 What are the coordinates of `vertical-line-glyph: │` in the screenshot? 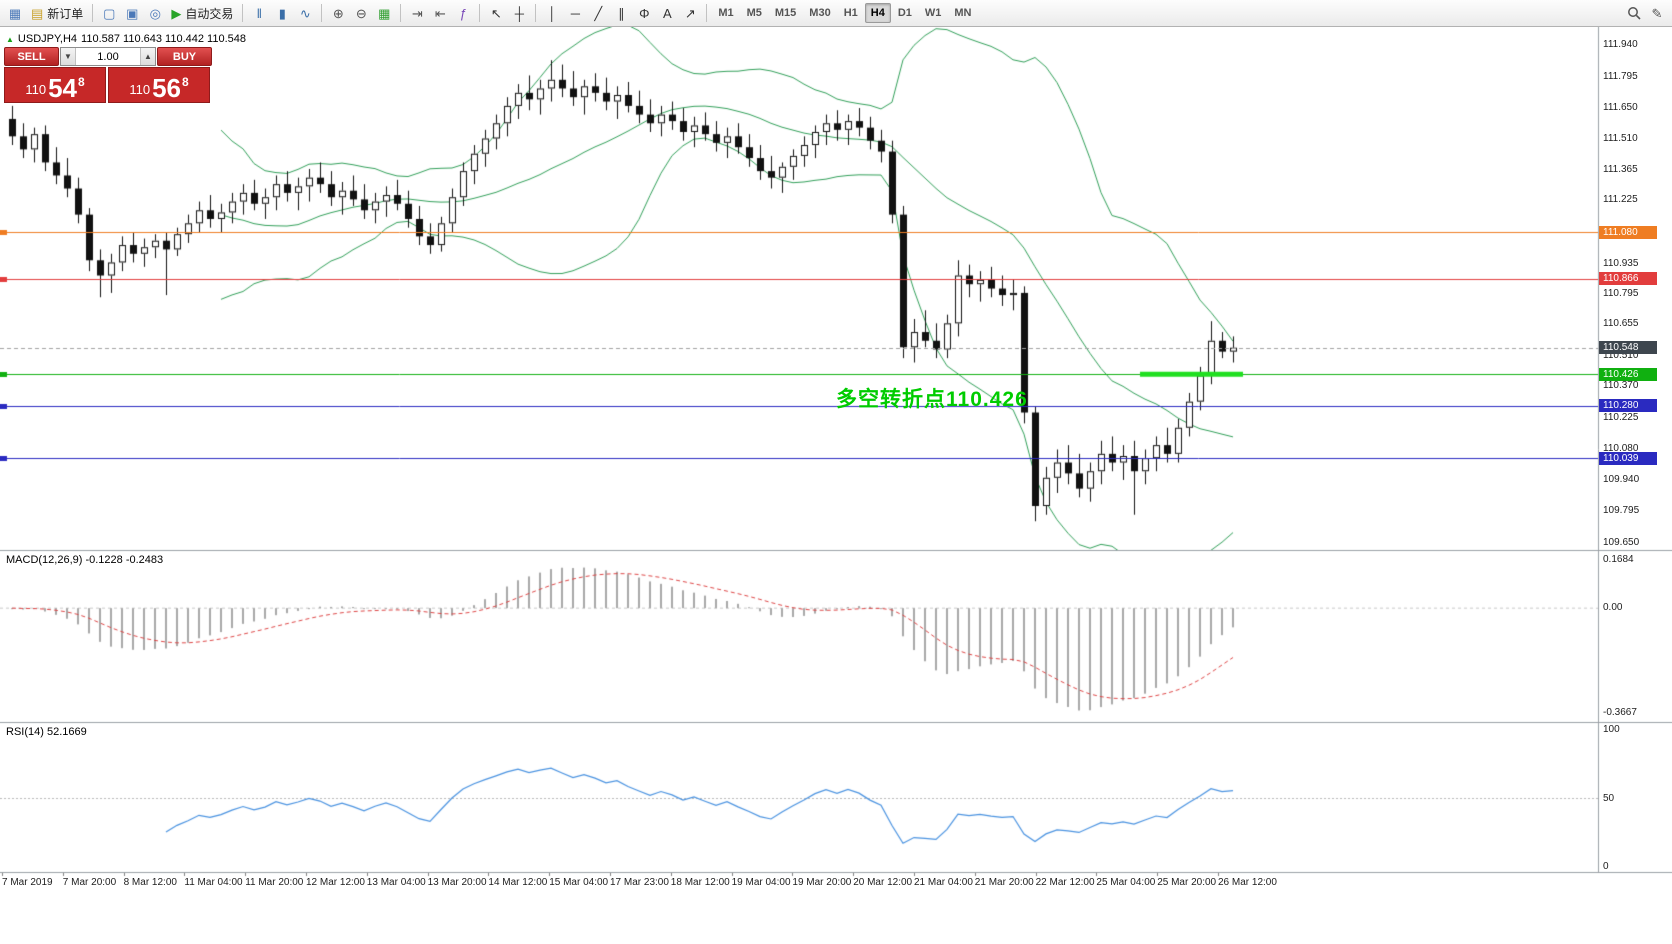 It's located at (552, 13).